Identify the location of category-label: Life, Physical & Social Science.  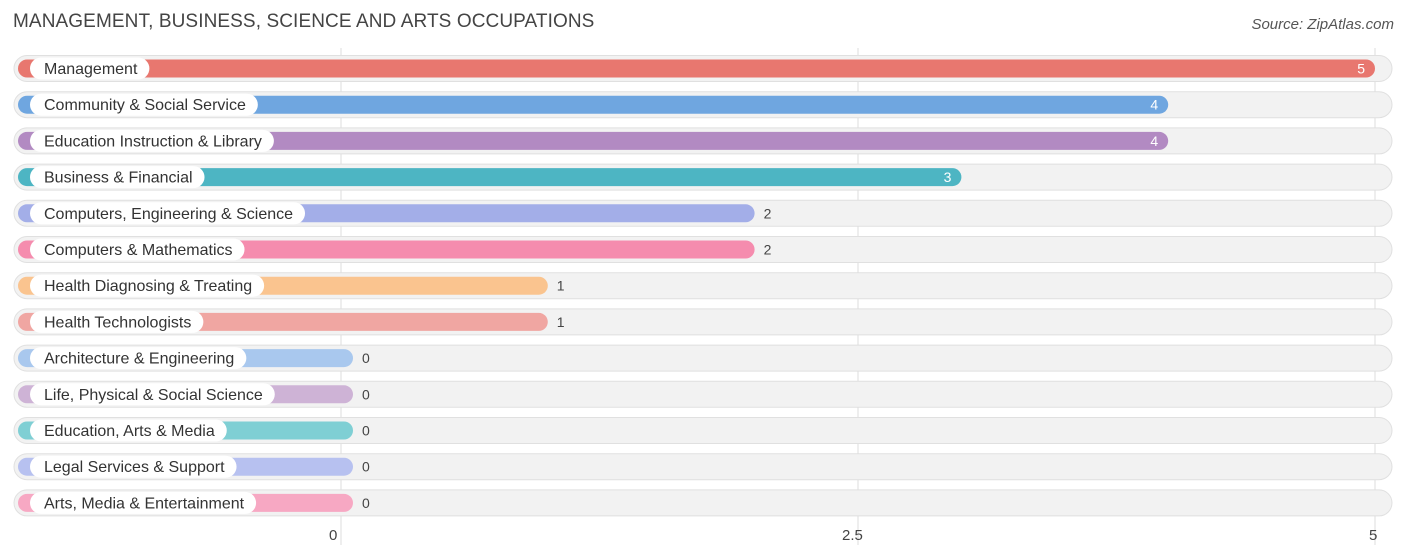
(153, 395).